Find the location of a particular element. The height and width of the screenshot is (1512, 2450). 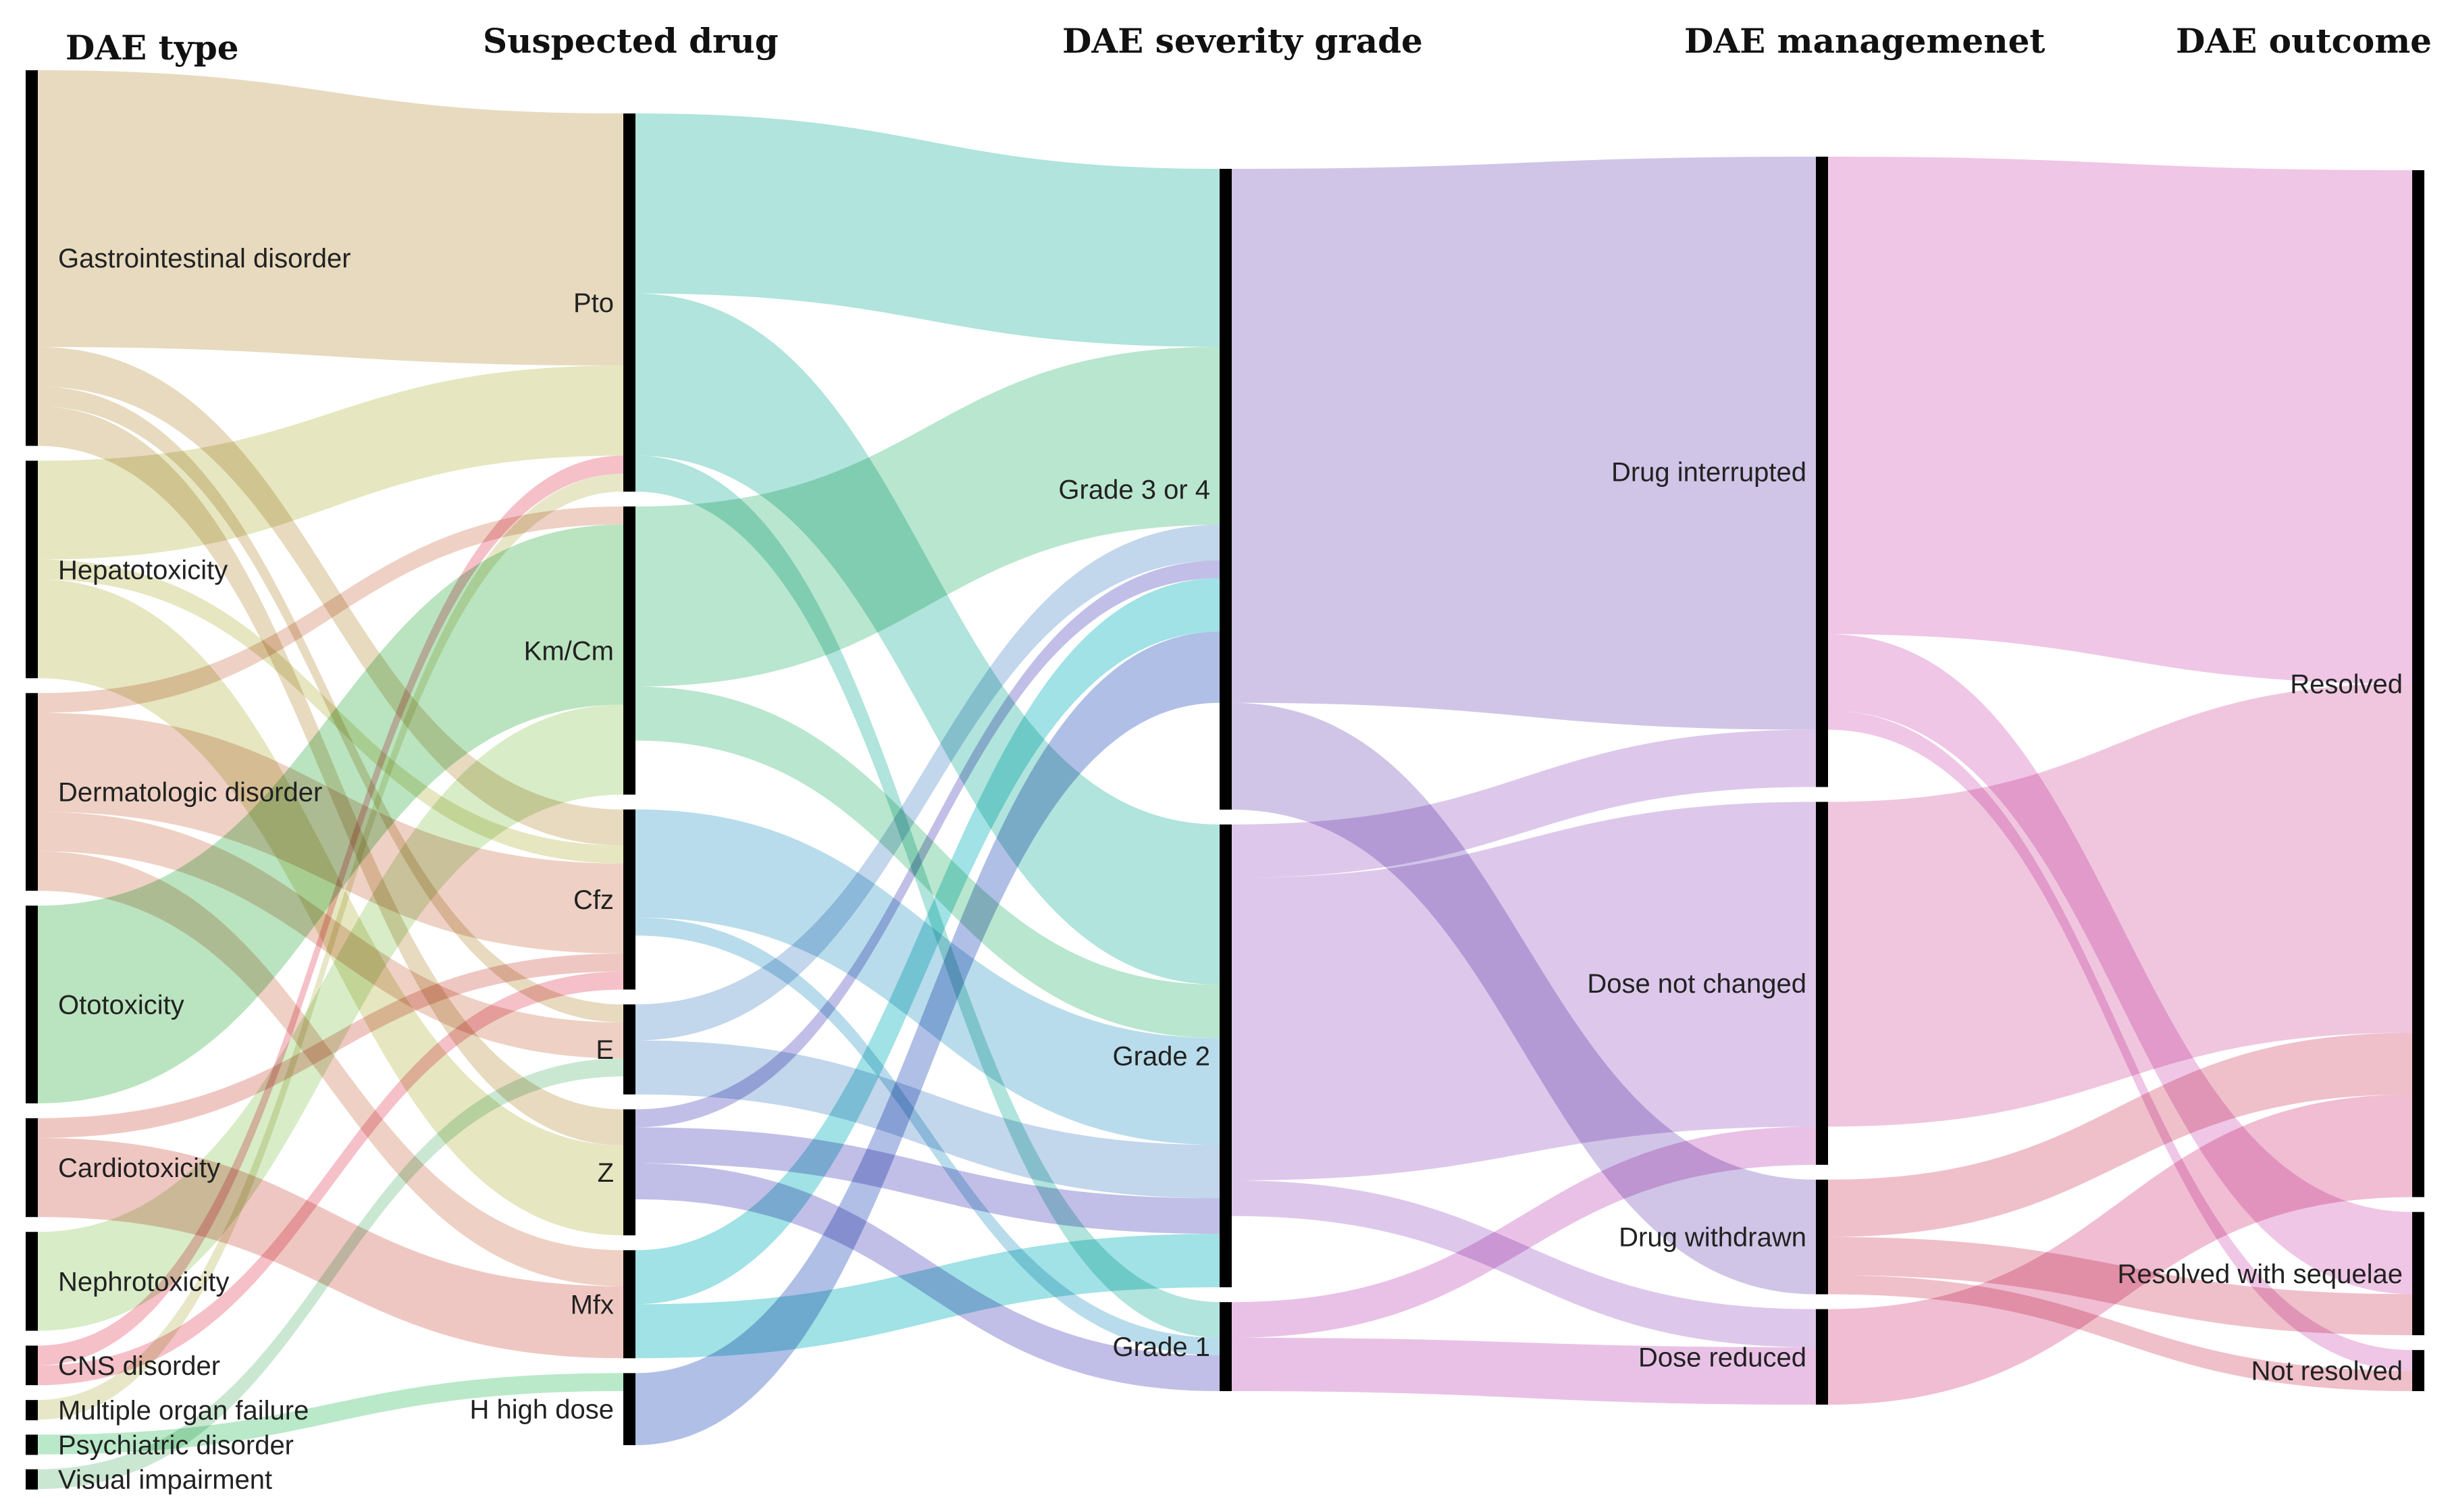

node-bar-multiple-organ-failure is located at coordinates (32, 1410).